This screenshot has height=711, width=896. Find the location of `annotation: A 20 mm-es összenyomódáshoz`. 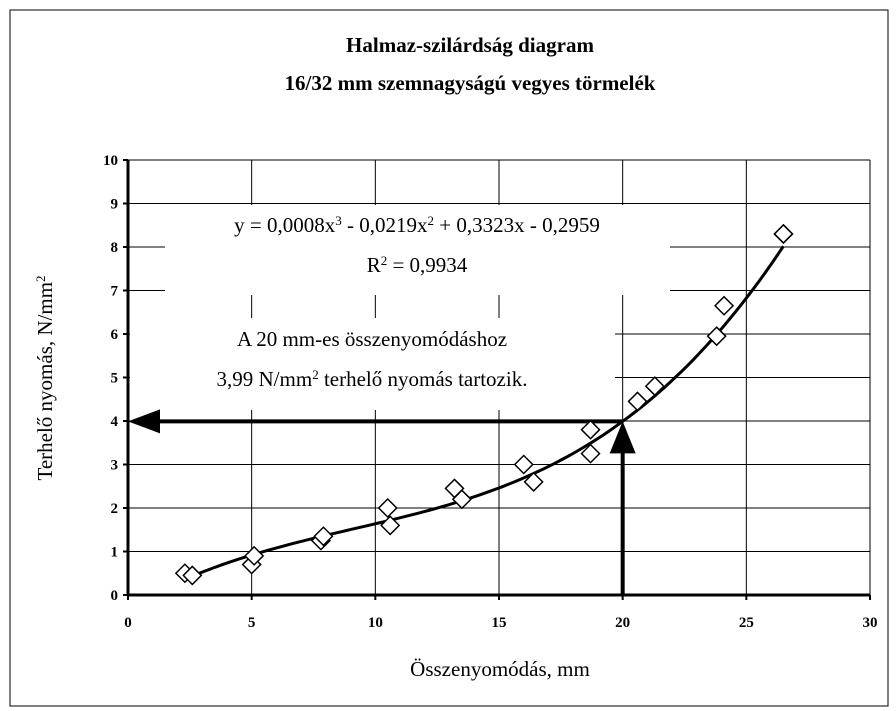

annotation: A 20 mm-es összenyomódáshoz is located at coordinates (372, 339).